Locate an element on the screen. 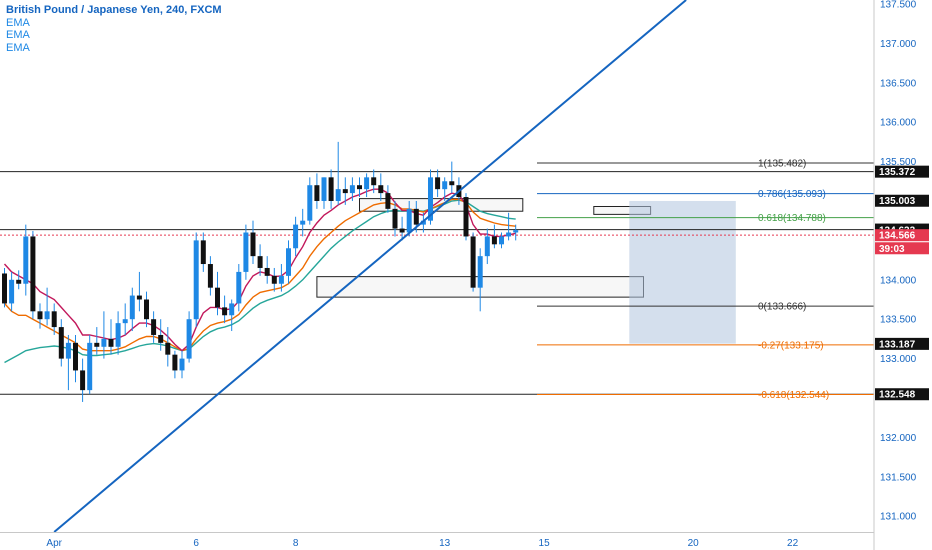  y-tick-label-5: 134.000 is located at coordinates (898, 280).